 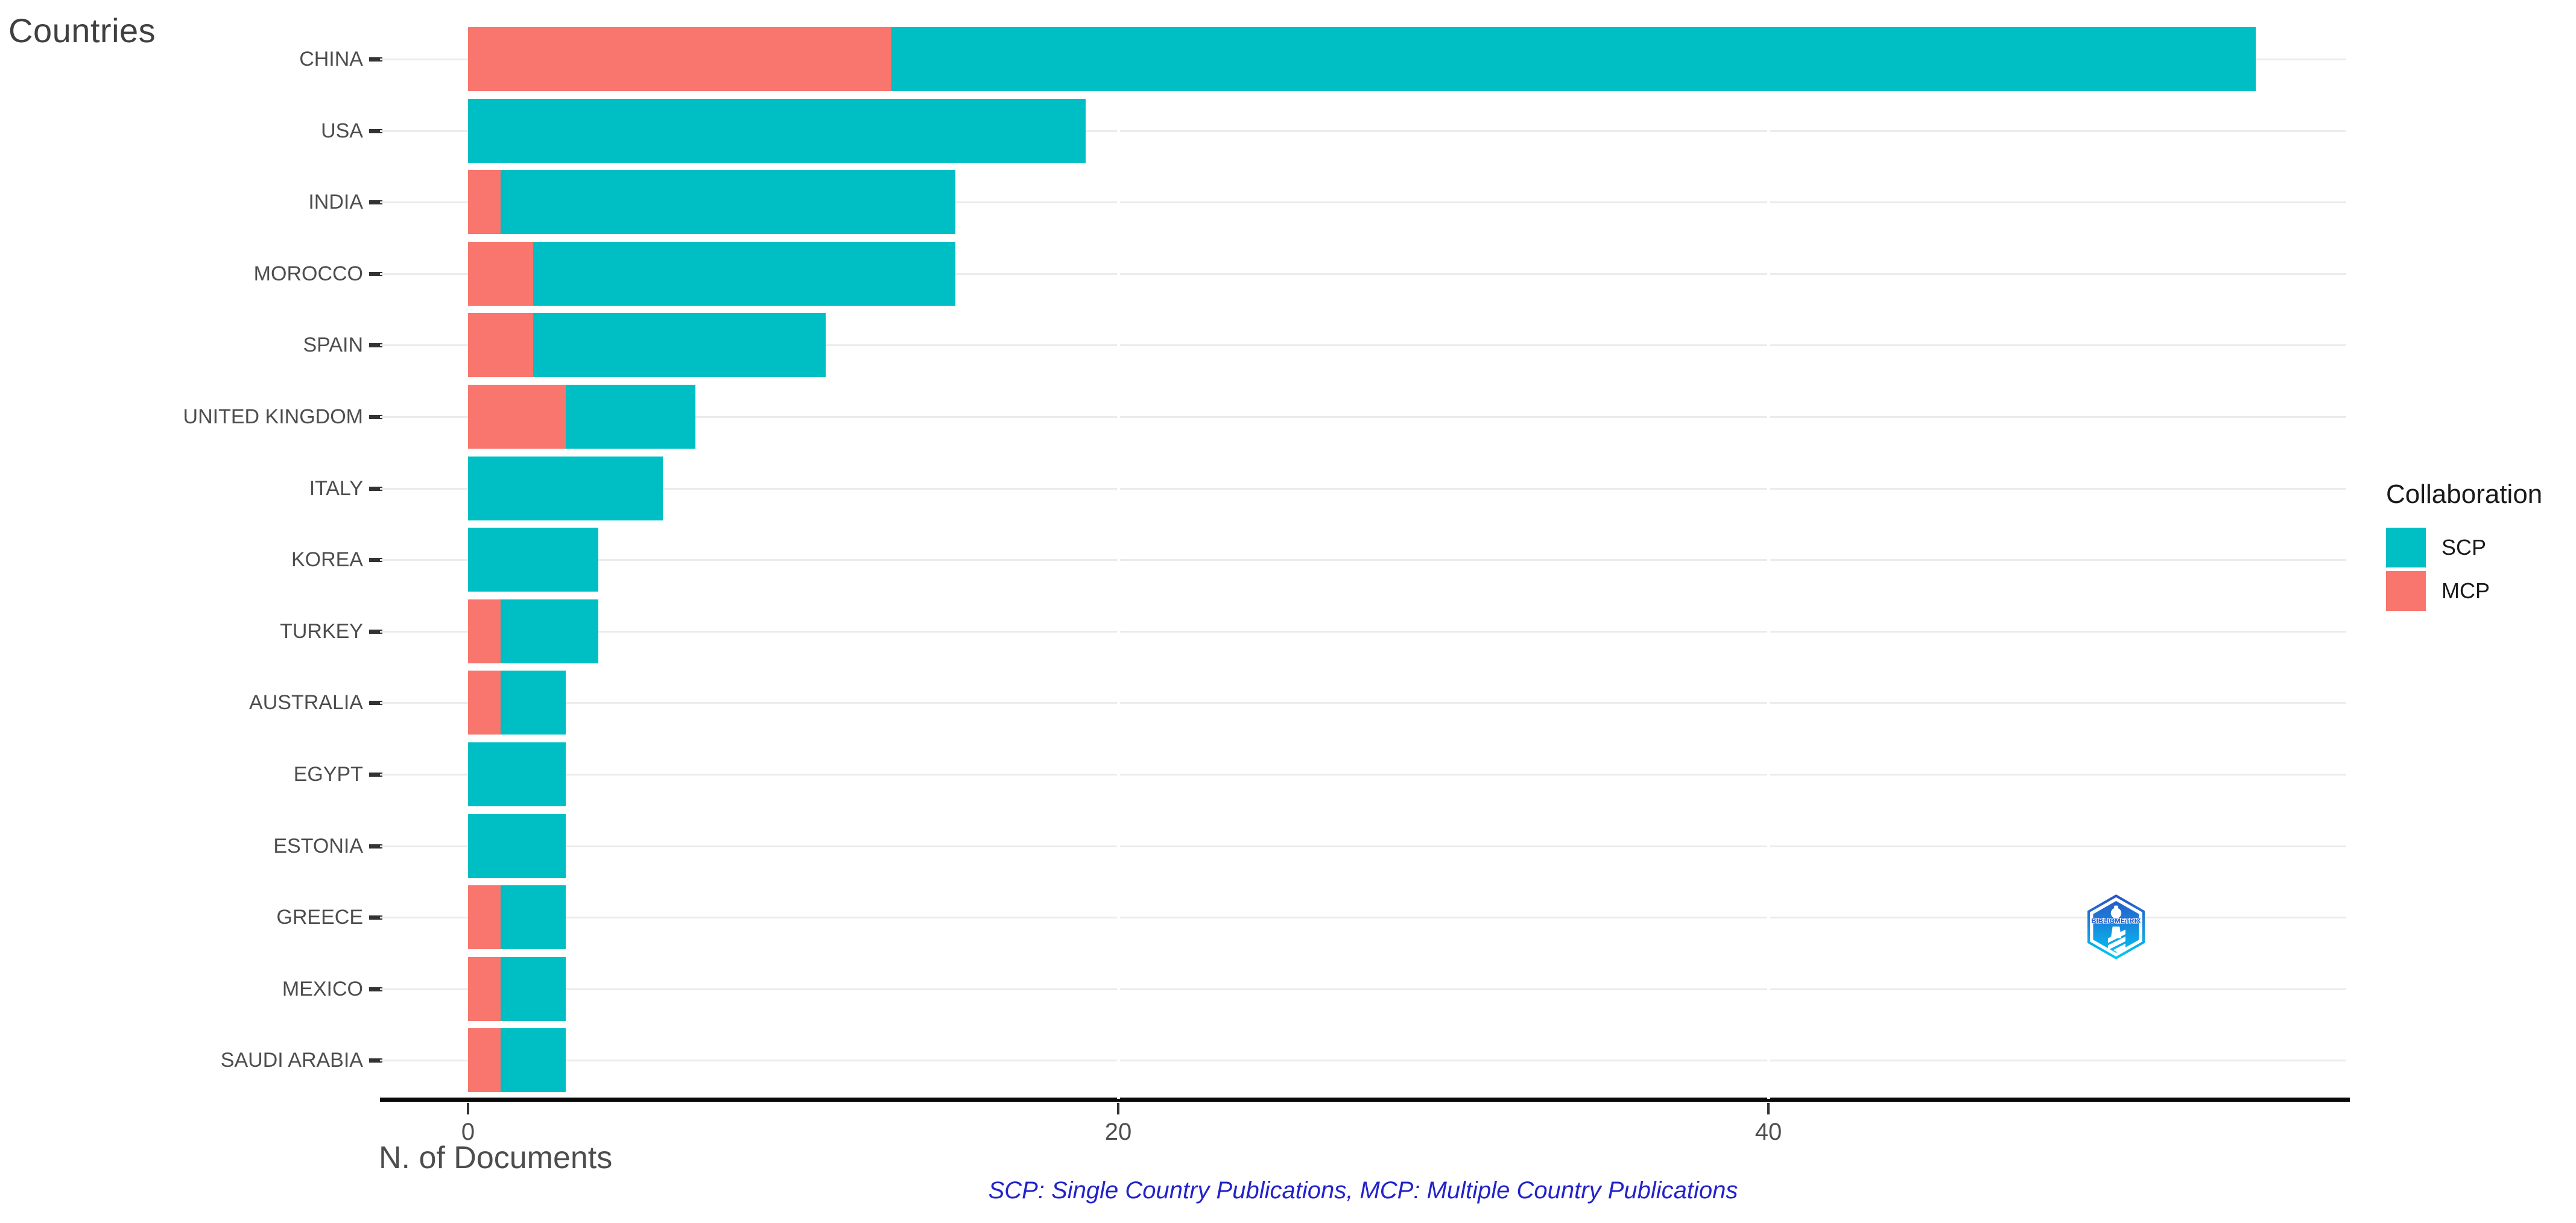 I want to click on legend-label-scp: SCP, so click(x=2464, y=547).